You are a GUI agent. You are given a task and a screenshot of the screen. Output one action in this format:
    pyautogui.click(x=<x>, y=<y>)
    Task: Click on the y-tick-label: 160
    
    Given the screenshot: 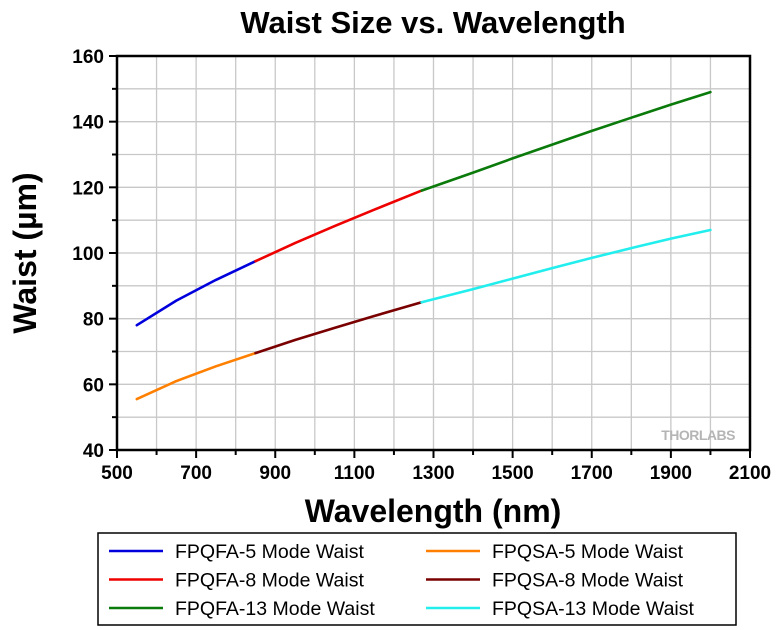 What is the action you would take?
    pyautogui.click(x=88, y=57)
    